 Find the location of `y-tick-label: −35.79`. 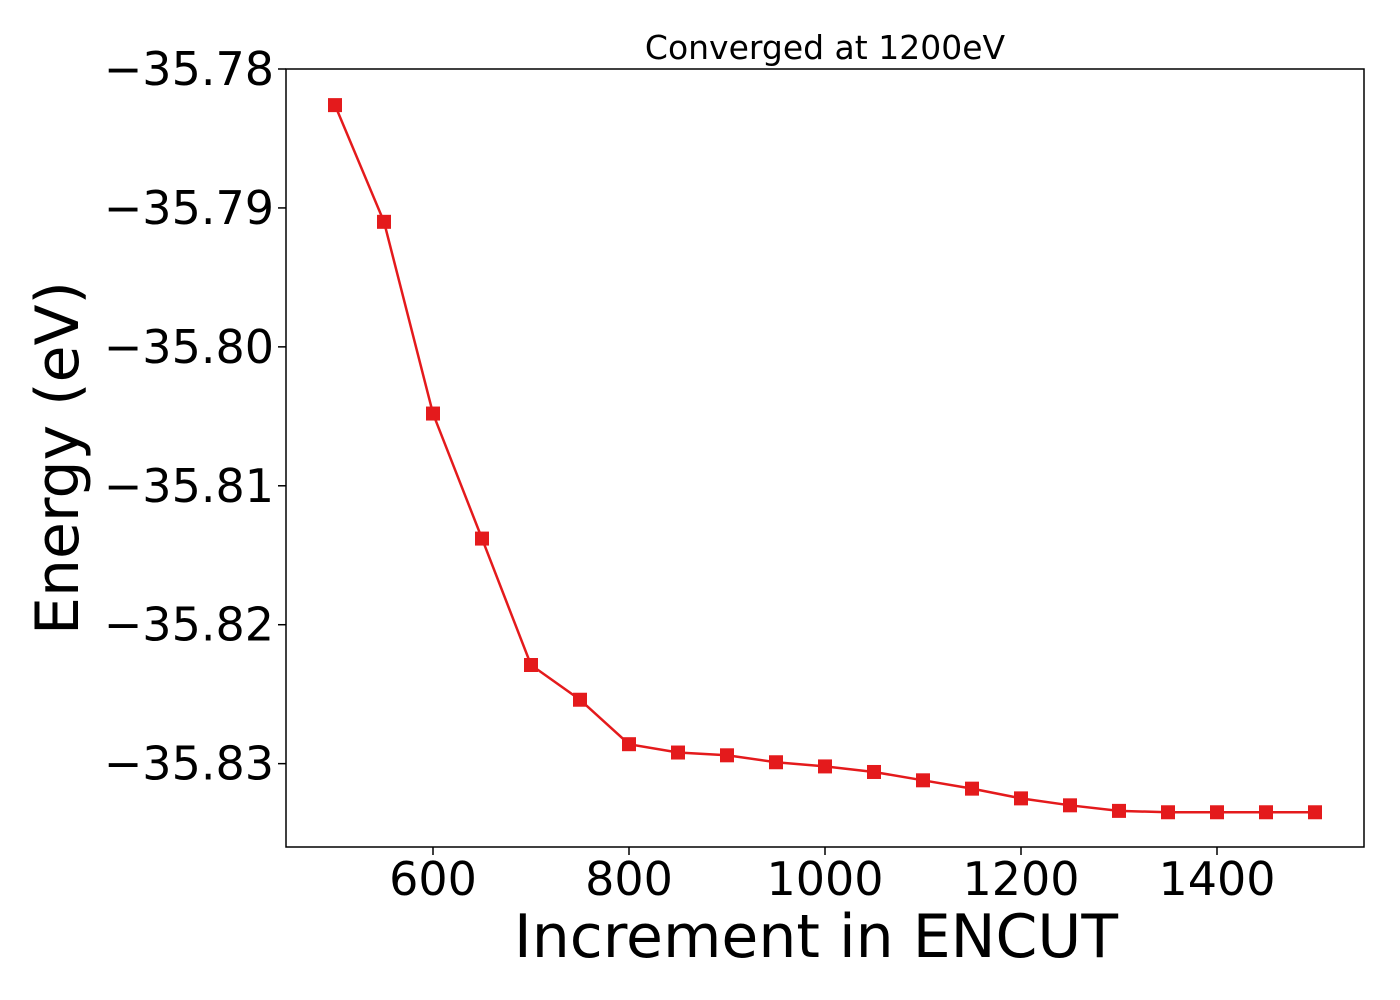

y-tick-label: −35.79 is located at coordinates (189, 208).